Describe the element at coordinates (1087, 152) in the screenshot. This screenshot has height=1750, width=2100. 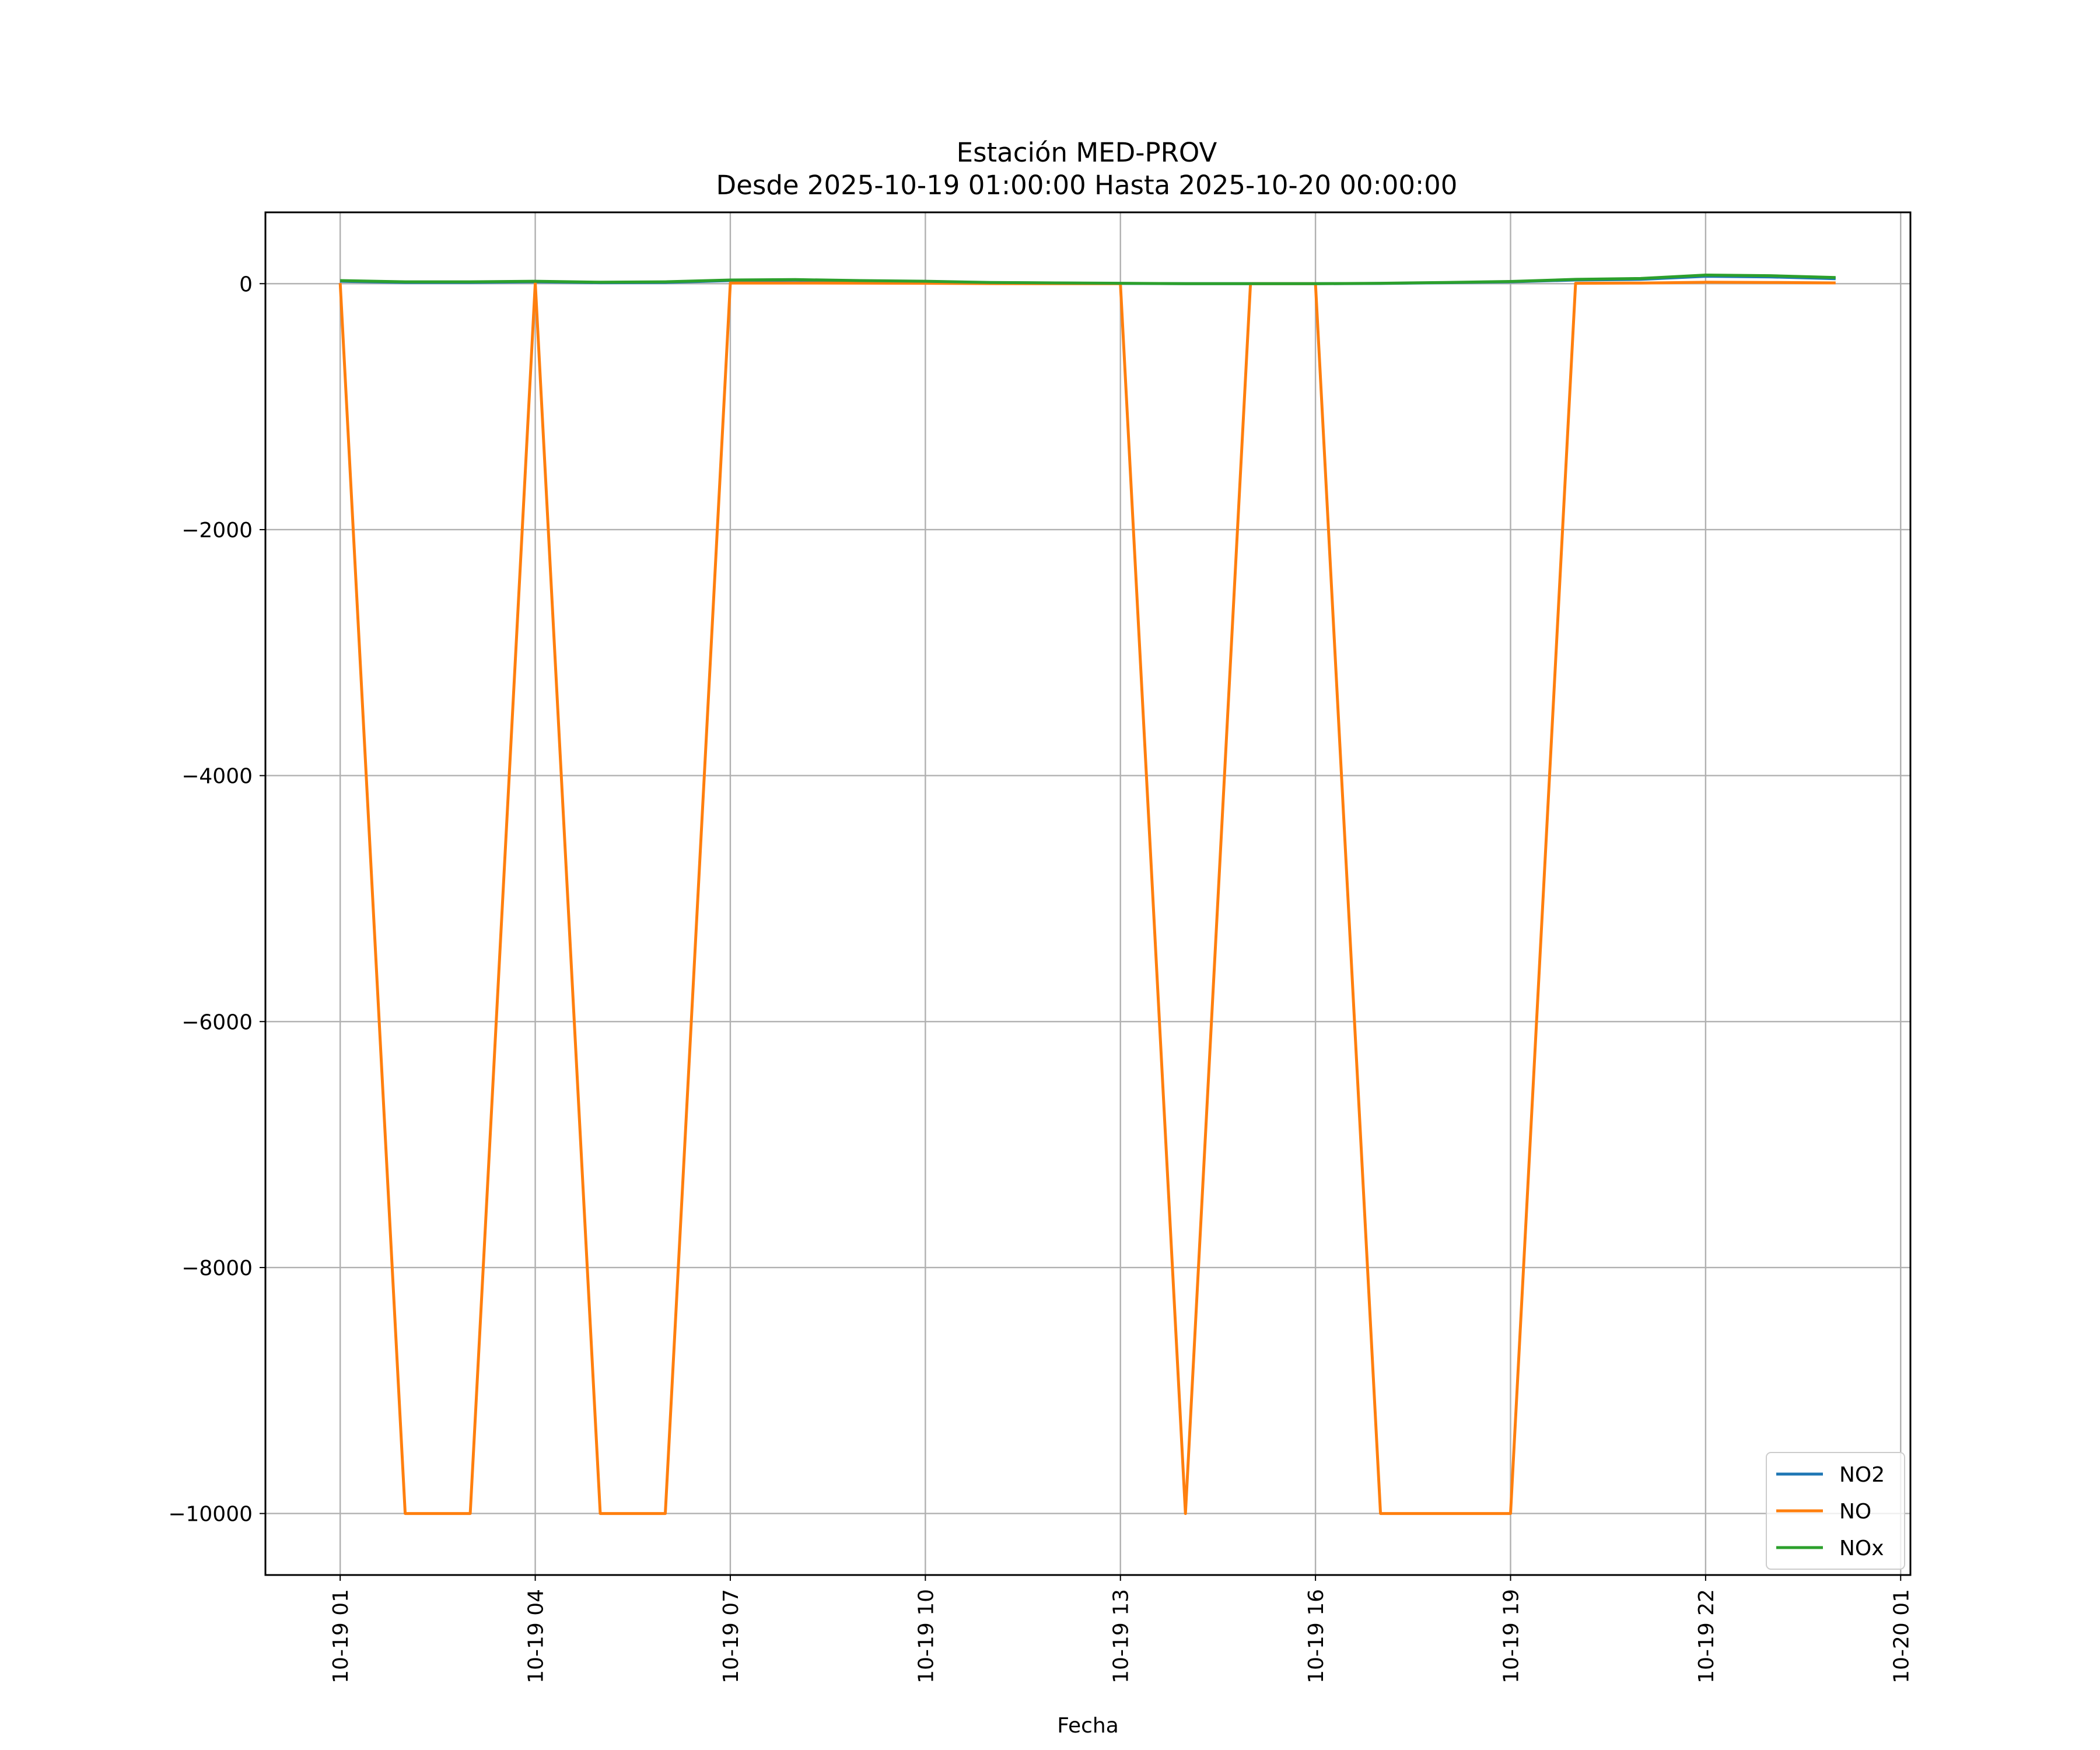
I see `chart-title: Estación MED-PROV` at that location.